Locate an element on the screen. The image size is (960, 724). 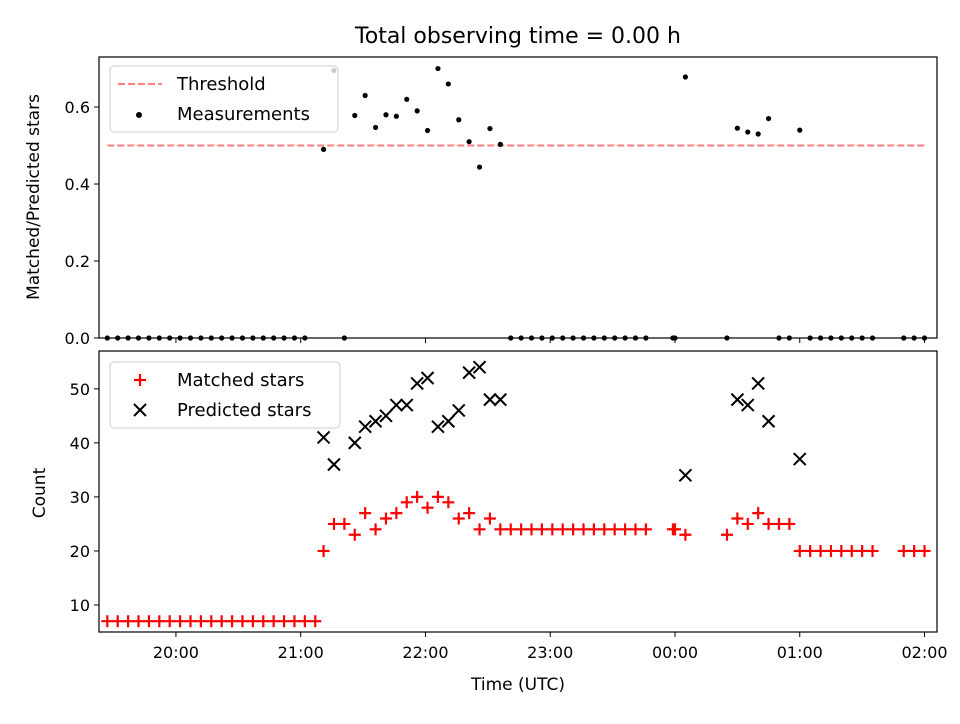
chart-title: Total observing time = 0.00 h is located at coordinates (517, 36).